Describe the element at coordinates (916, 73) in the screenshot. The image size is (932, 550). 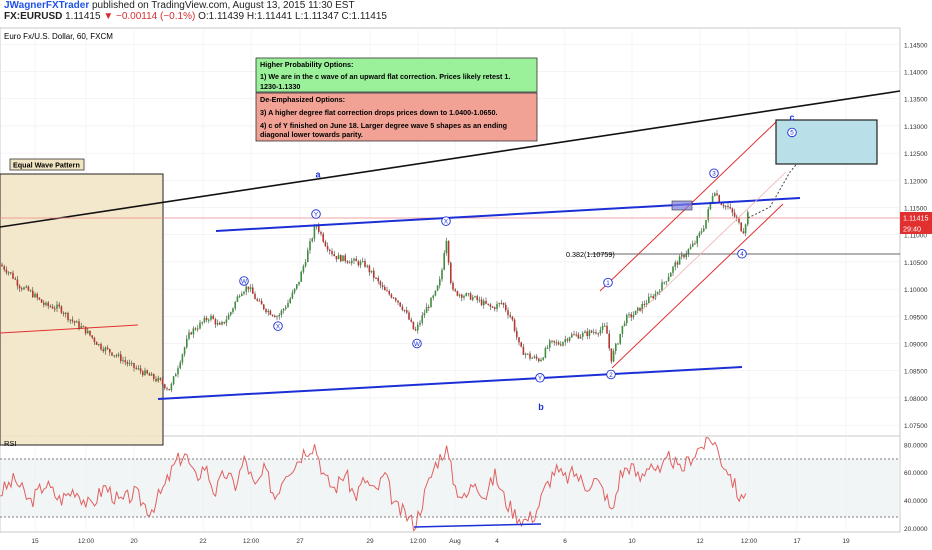
I see `price-tick-label: 1.14000` at that location.